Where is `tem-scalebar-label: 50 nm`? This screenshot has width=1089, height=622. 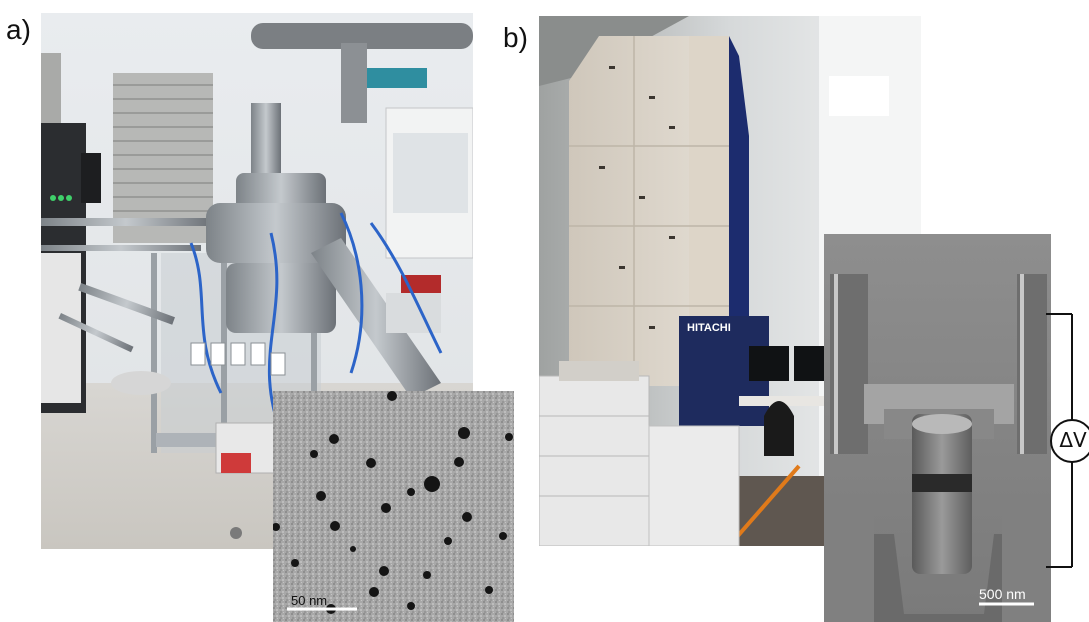 tem-scalebar-label: 50 nm is located at coordinates (309, 600).